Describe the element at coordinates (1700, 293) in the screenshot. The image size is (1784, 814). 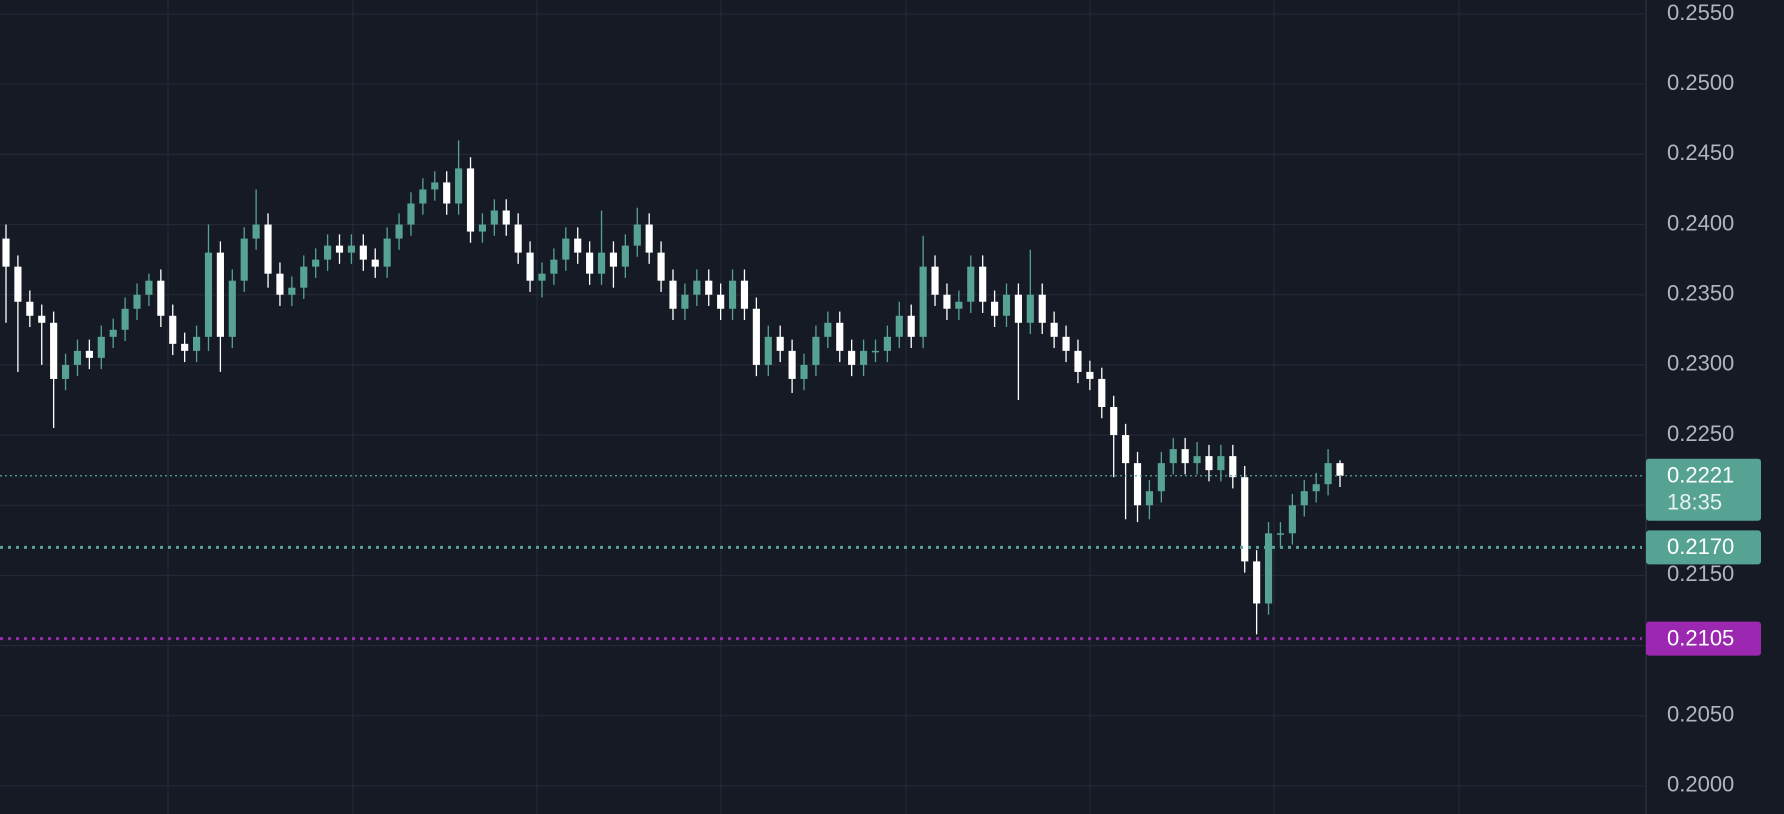
I see `y-tick-label: 0.2350` at that location.